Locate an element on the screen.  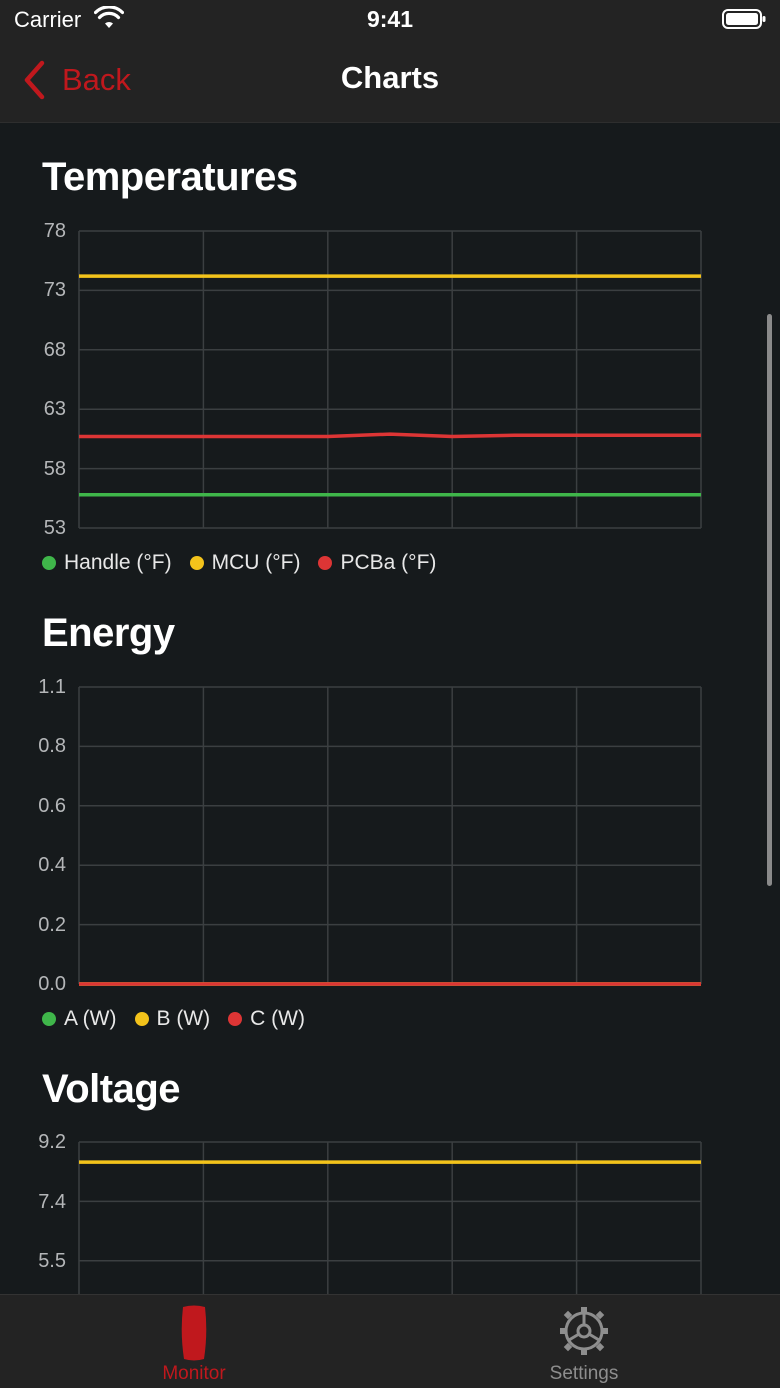
legend-label: B (W) is located at coordinates (183, 1018).